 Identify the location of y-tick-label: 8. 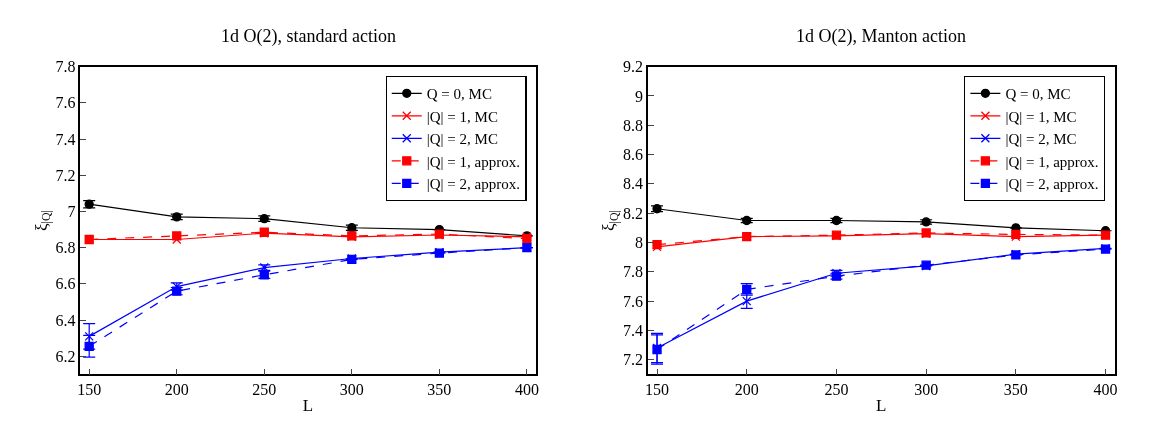
(639, 243).